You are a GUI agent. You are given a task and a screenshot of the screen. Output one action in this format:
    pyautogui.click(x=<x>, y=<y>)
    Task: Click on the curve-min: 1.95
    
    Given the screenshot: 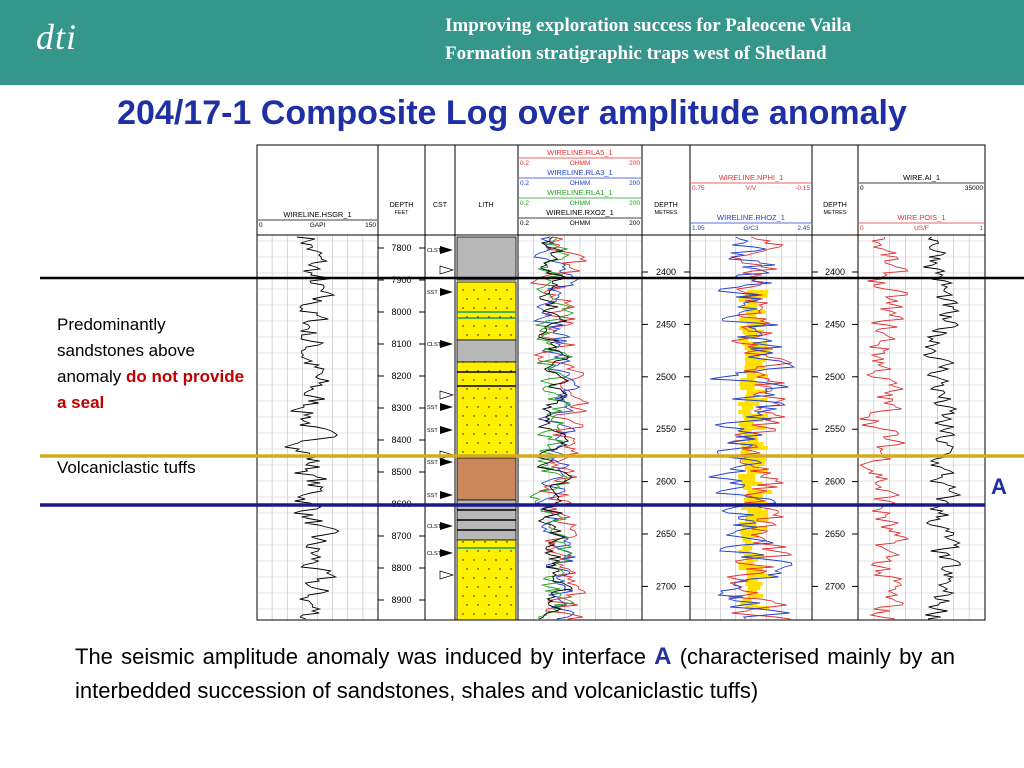 What is the action you would take?
    pyautogui.click(x=698, y=228)
    